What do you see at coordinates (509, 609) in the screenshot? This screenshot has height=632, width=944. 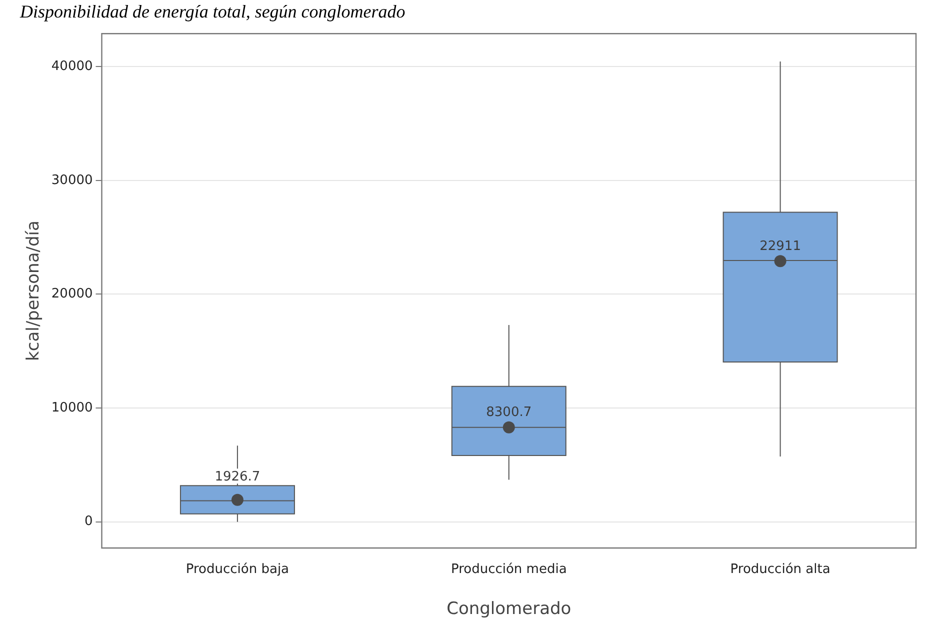 I see `x-axis-title: Conglomerado` at bounding box center [509, 609].